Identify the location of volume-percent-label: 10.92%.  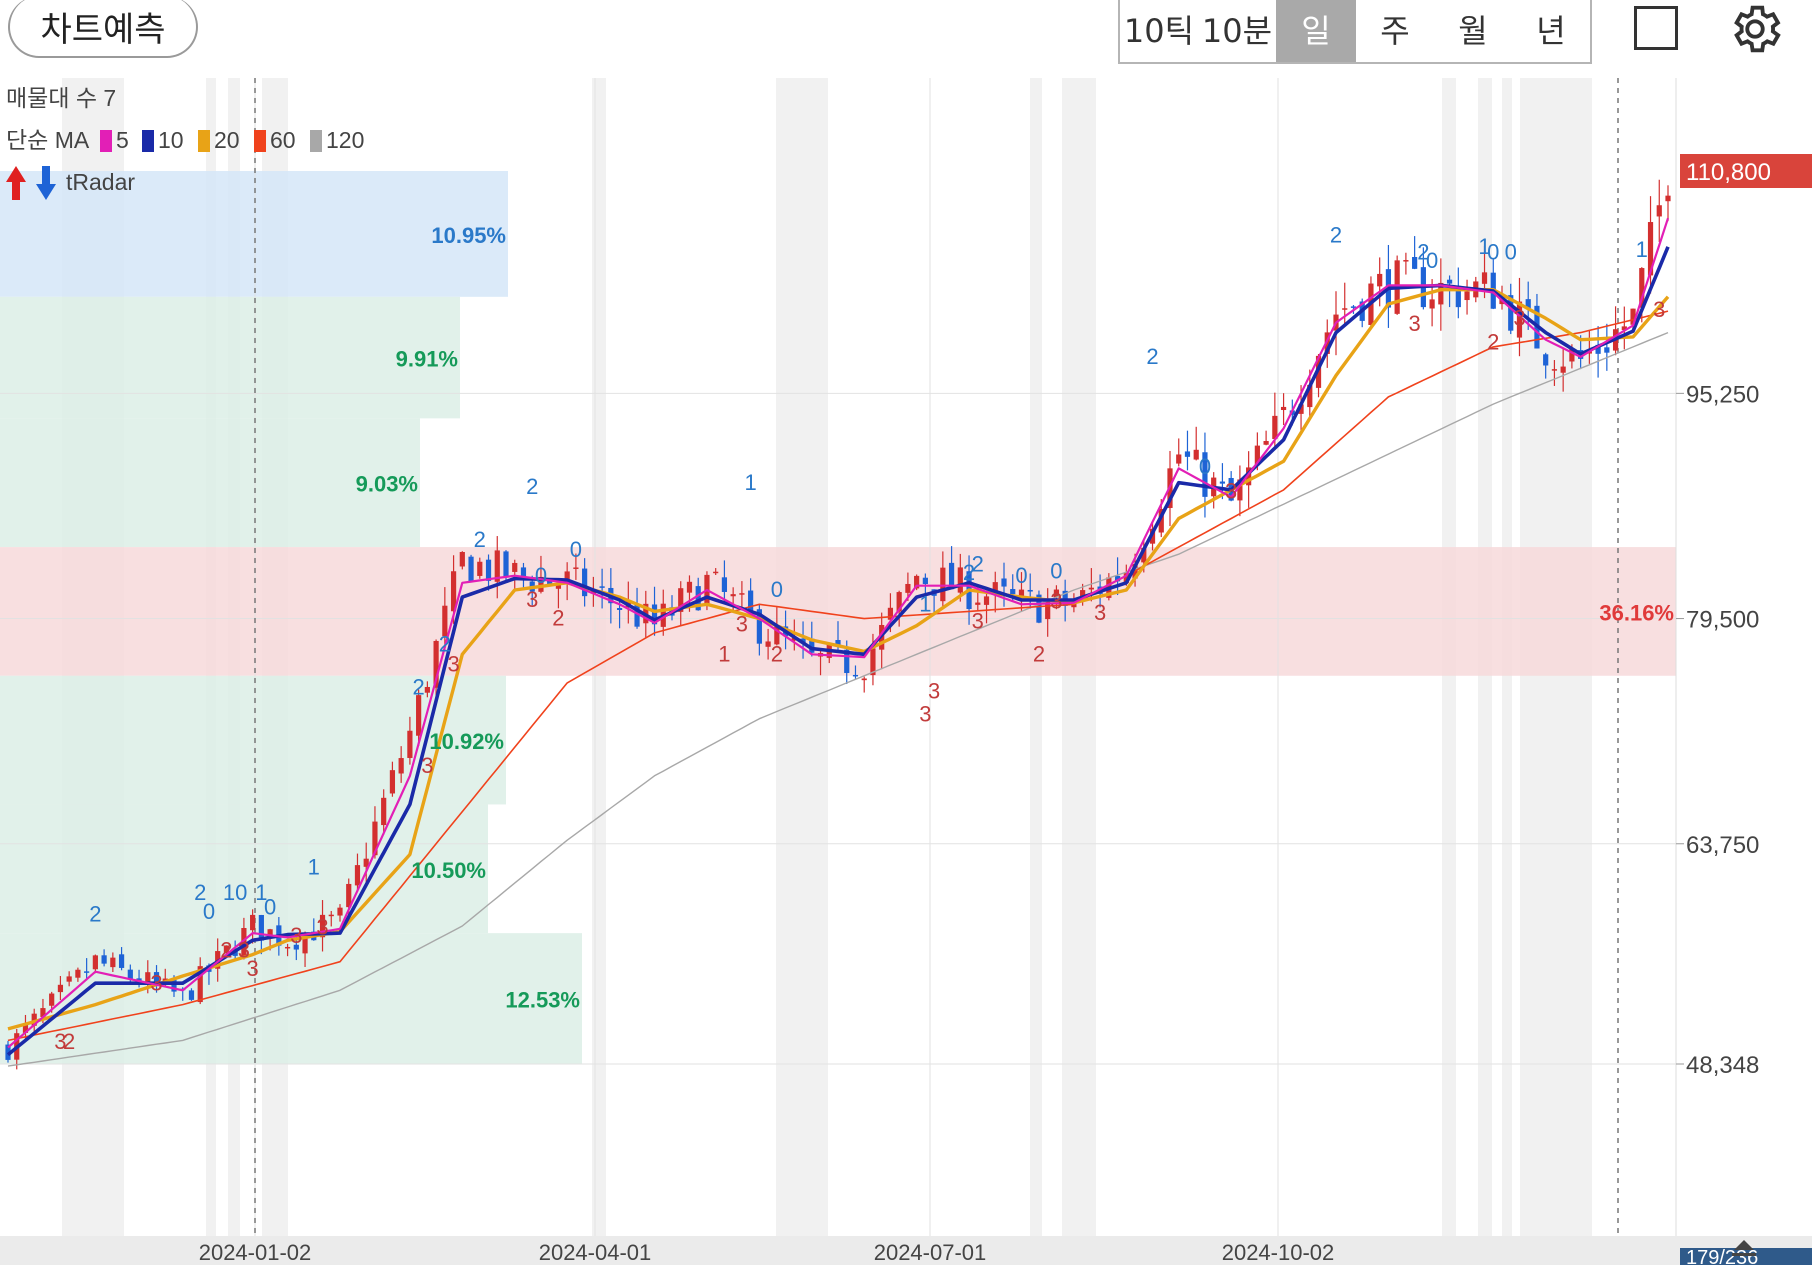
(466, 741).